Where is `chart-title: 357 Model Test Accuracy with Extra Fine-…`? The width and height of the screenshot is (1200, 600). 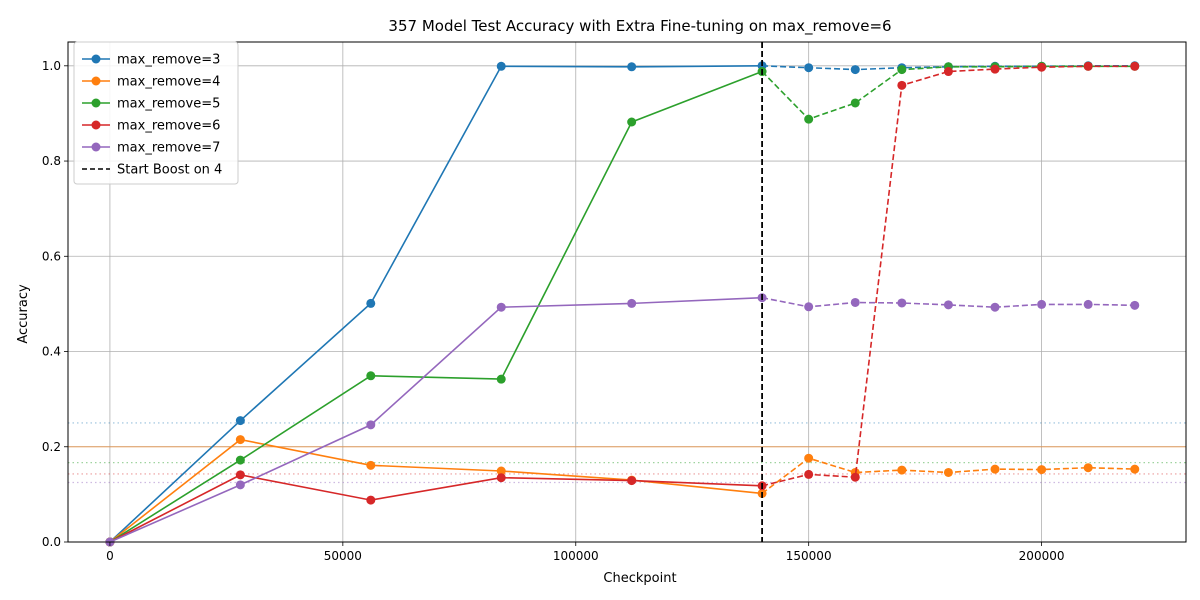
chart-title: 357 Model Test Accuracy with Extra Fine-… is located at coordinates (639, 26).